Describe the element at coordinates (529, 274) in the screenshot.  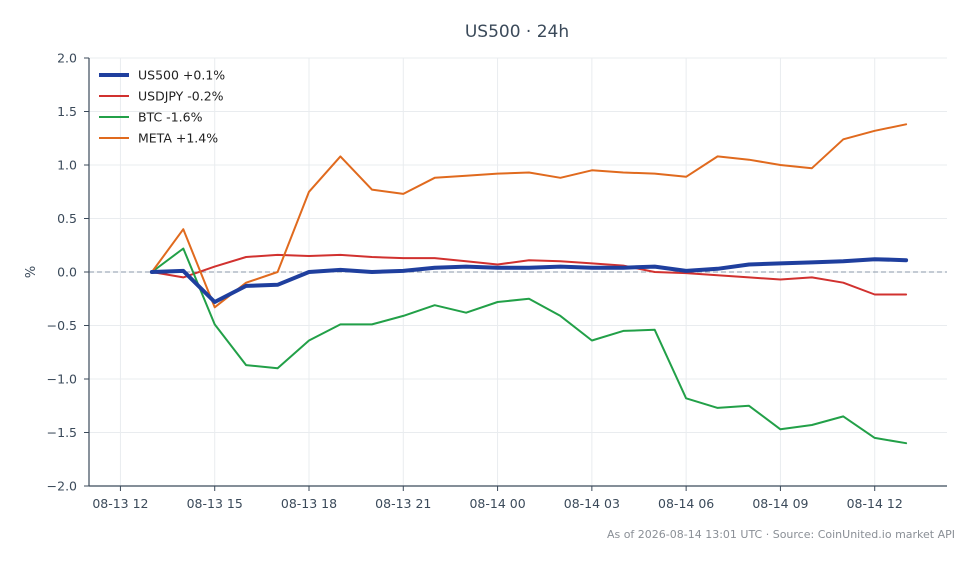
I see `series-line-usdjpy` at that location.